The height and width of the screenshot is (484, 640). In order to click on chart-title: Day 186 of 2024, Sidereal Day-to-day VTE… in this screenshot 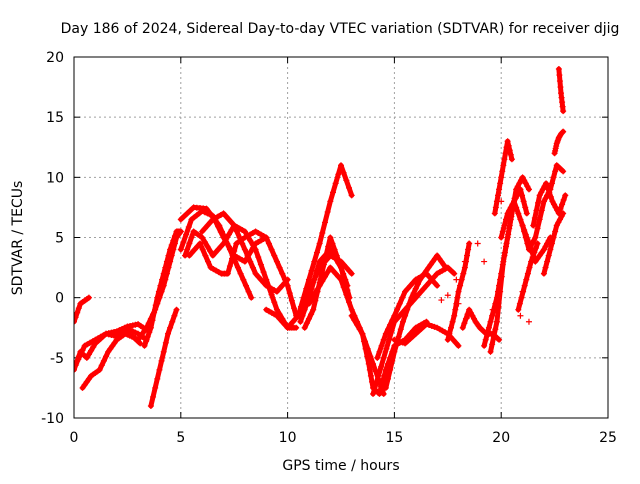, I will do `click(340, 29)`.